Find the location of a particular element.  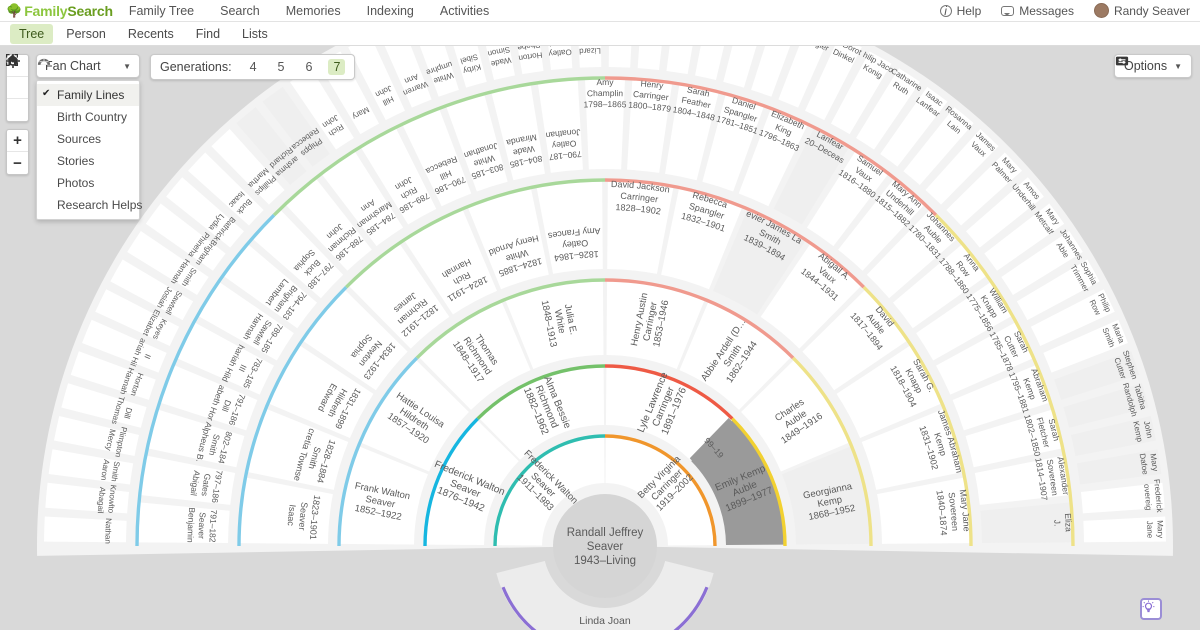

chart-type-selector: Fan Chart ▼ is located at coordinates (88, 66).